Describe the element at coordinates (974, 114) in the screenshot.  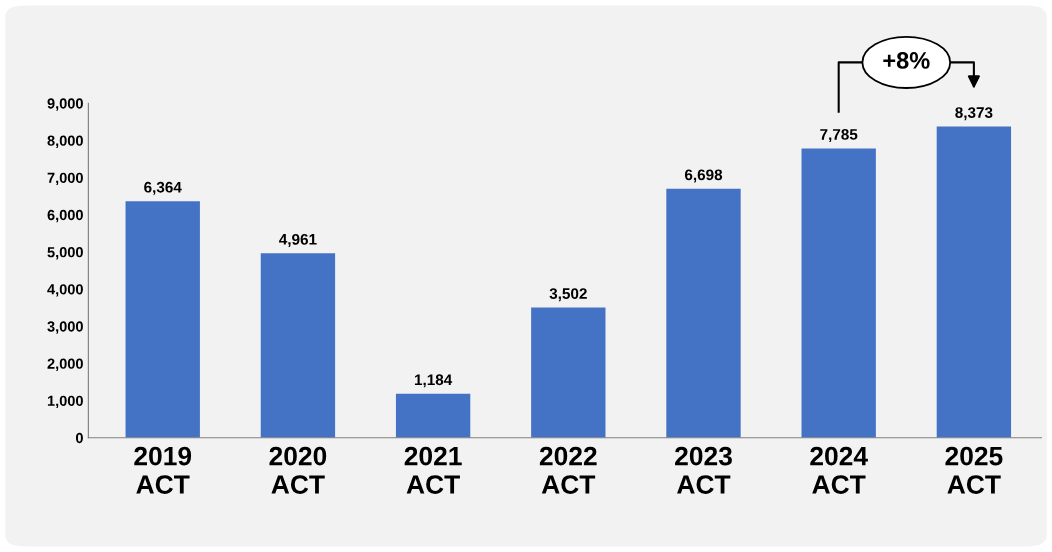
I see `data-label: 8,373` at that location.